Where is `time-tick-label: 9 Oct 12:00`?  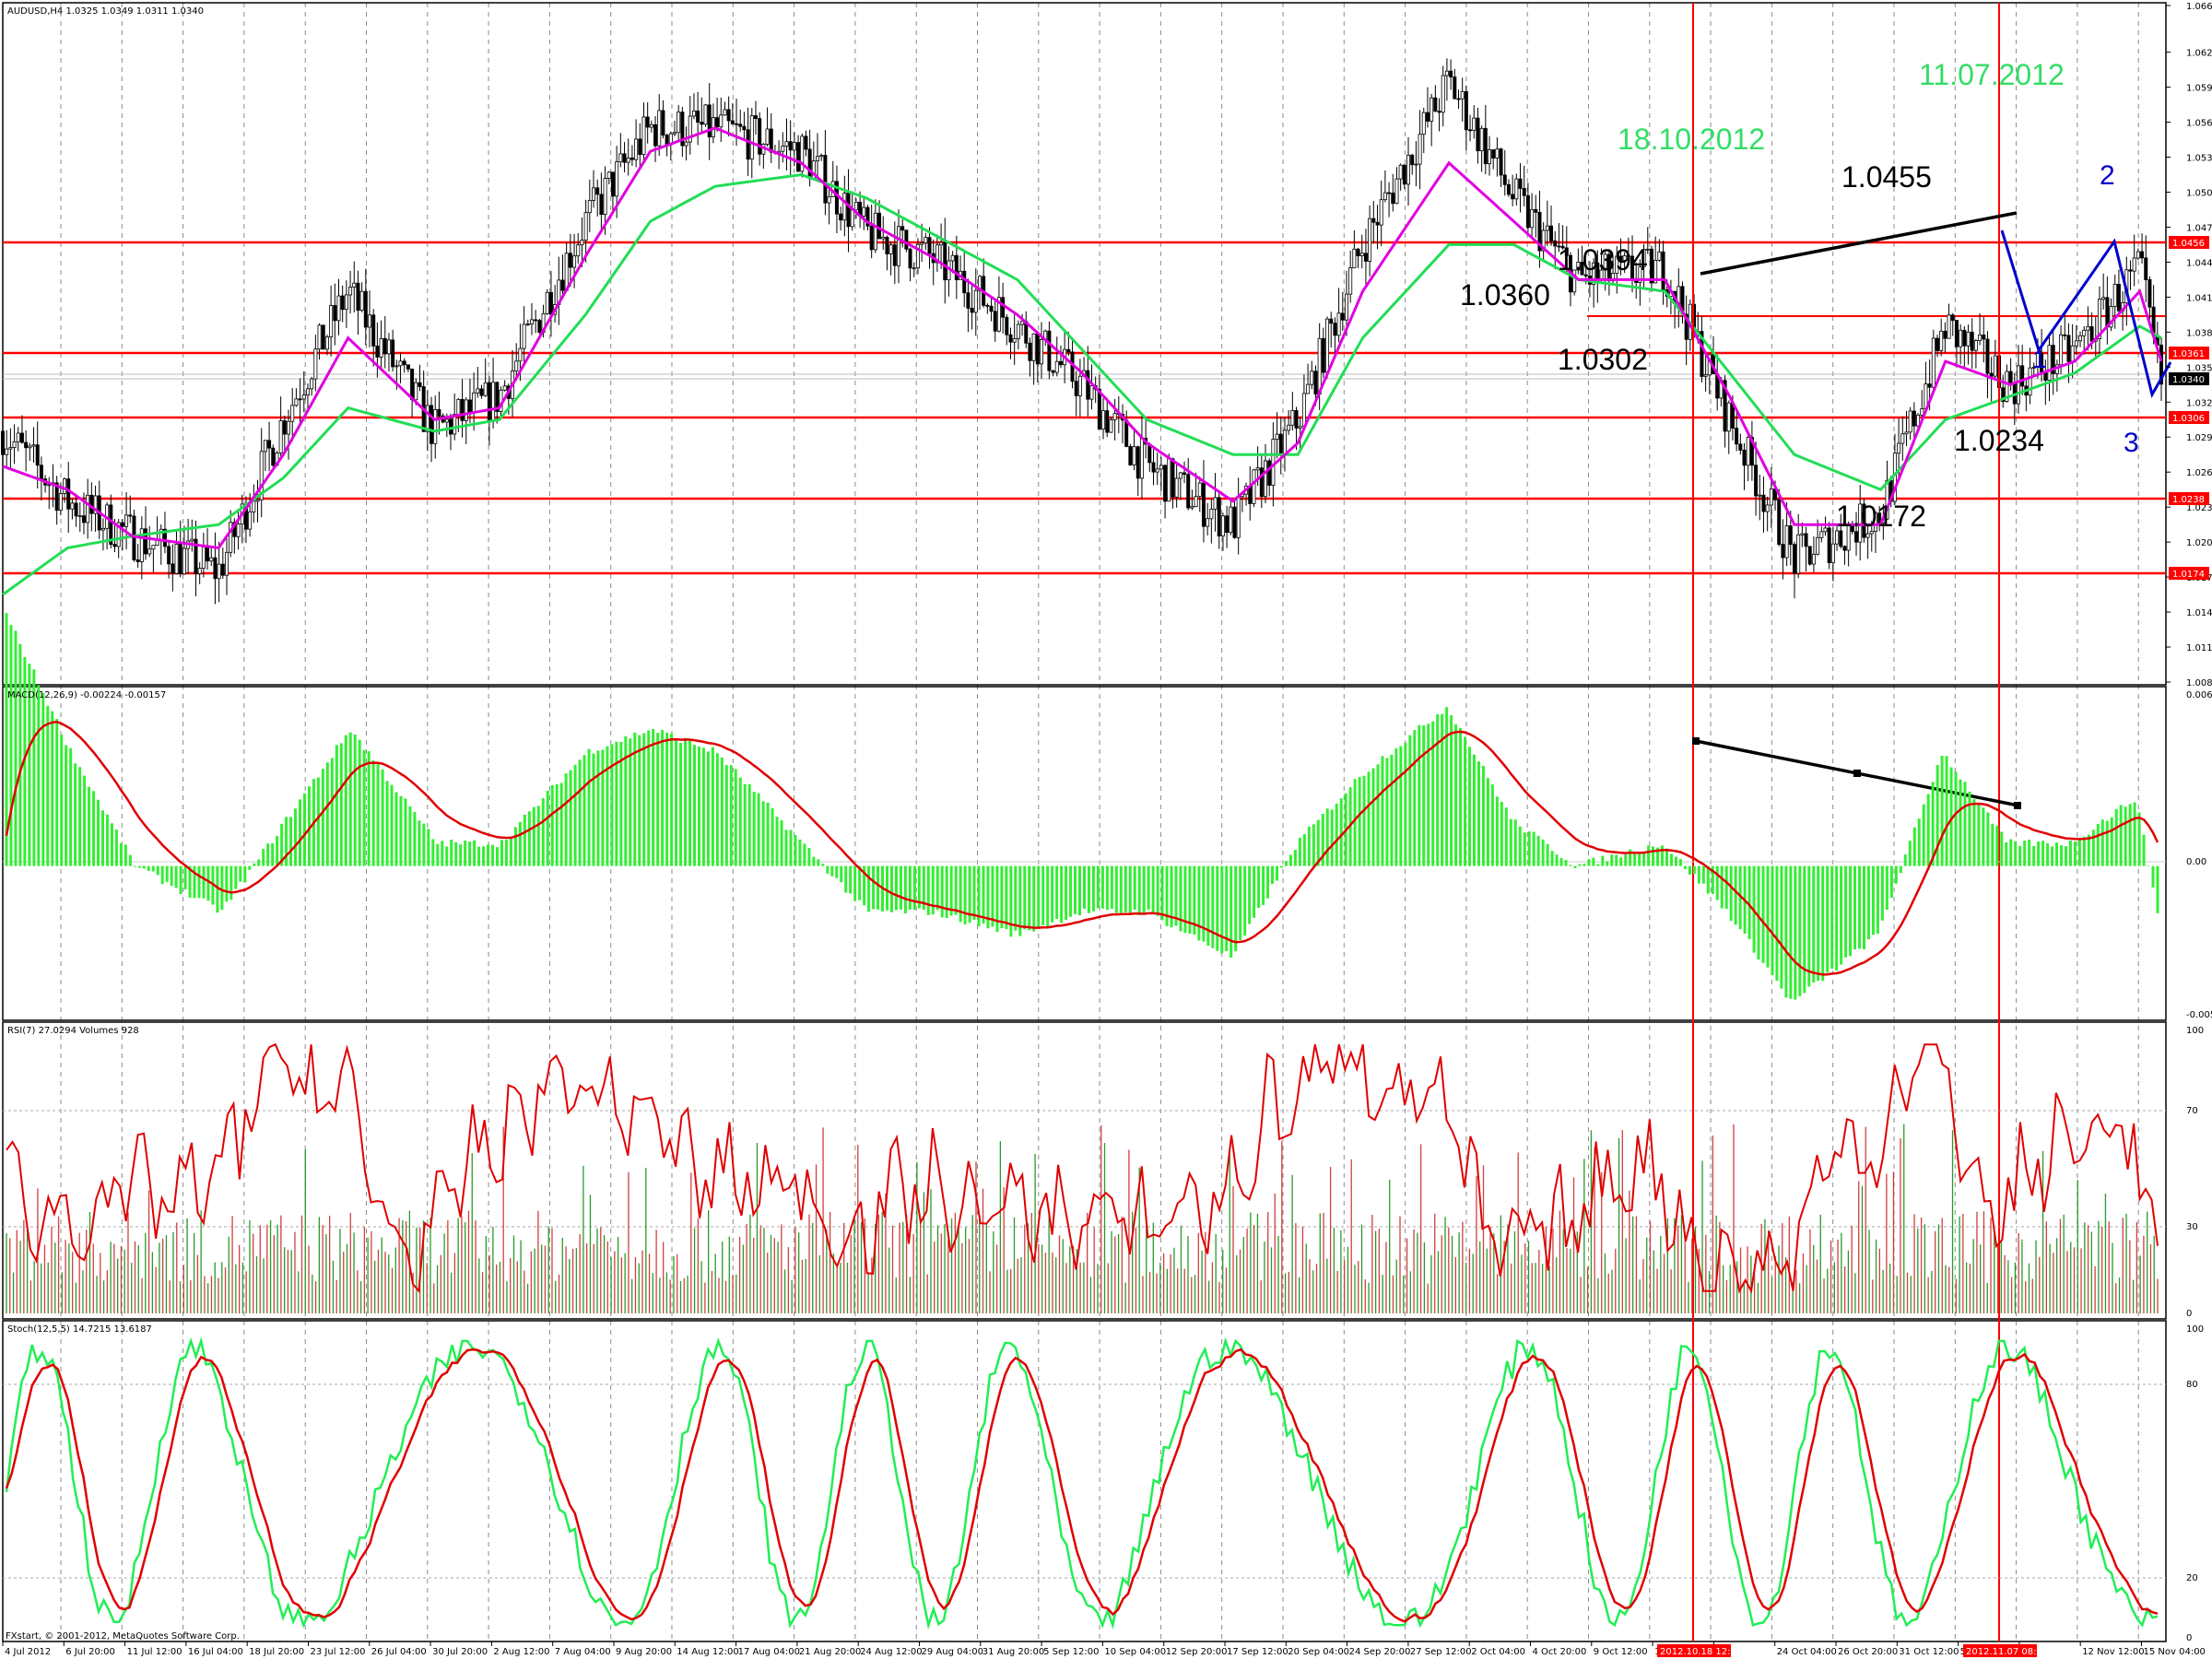
time-tick-label: 9 Oct 12:00 is located at coordinates (1621, 1652).